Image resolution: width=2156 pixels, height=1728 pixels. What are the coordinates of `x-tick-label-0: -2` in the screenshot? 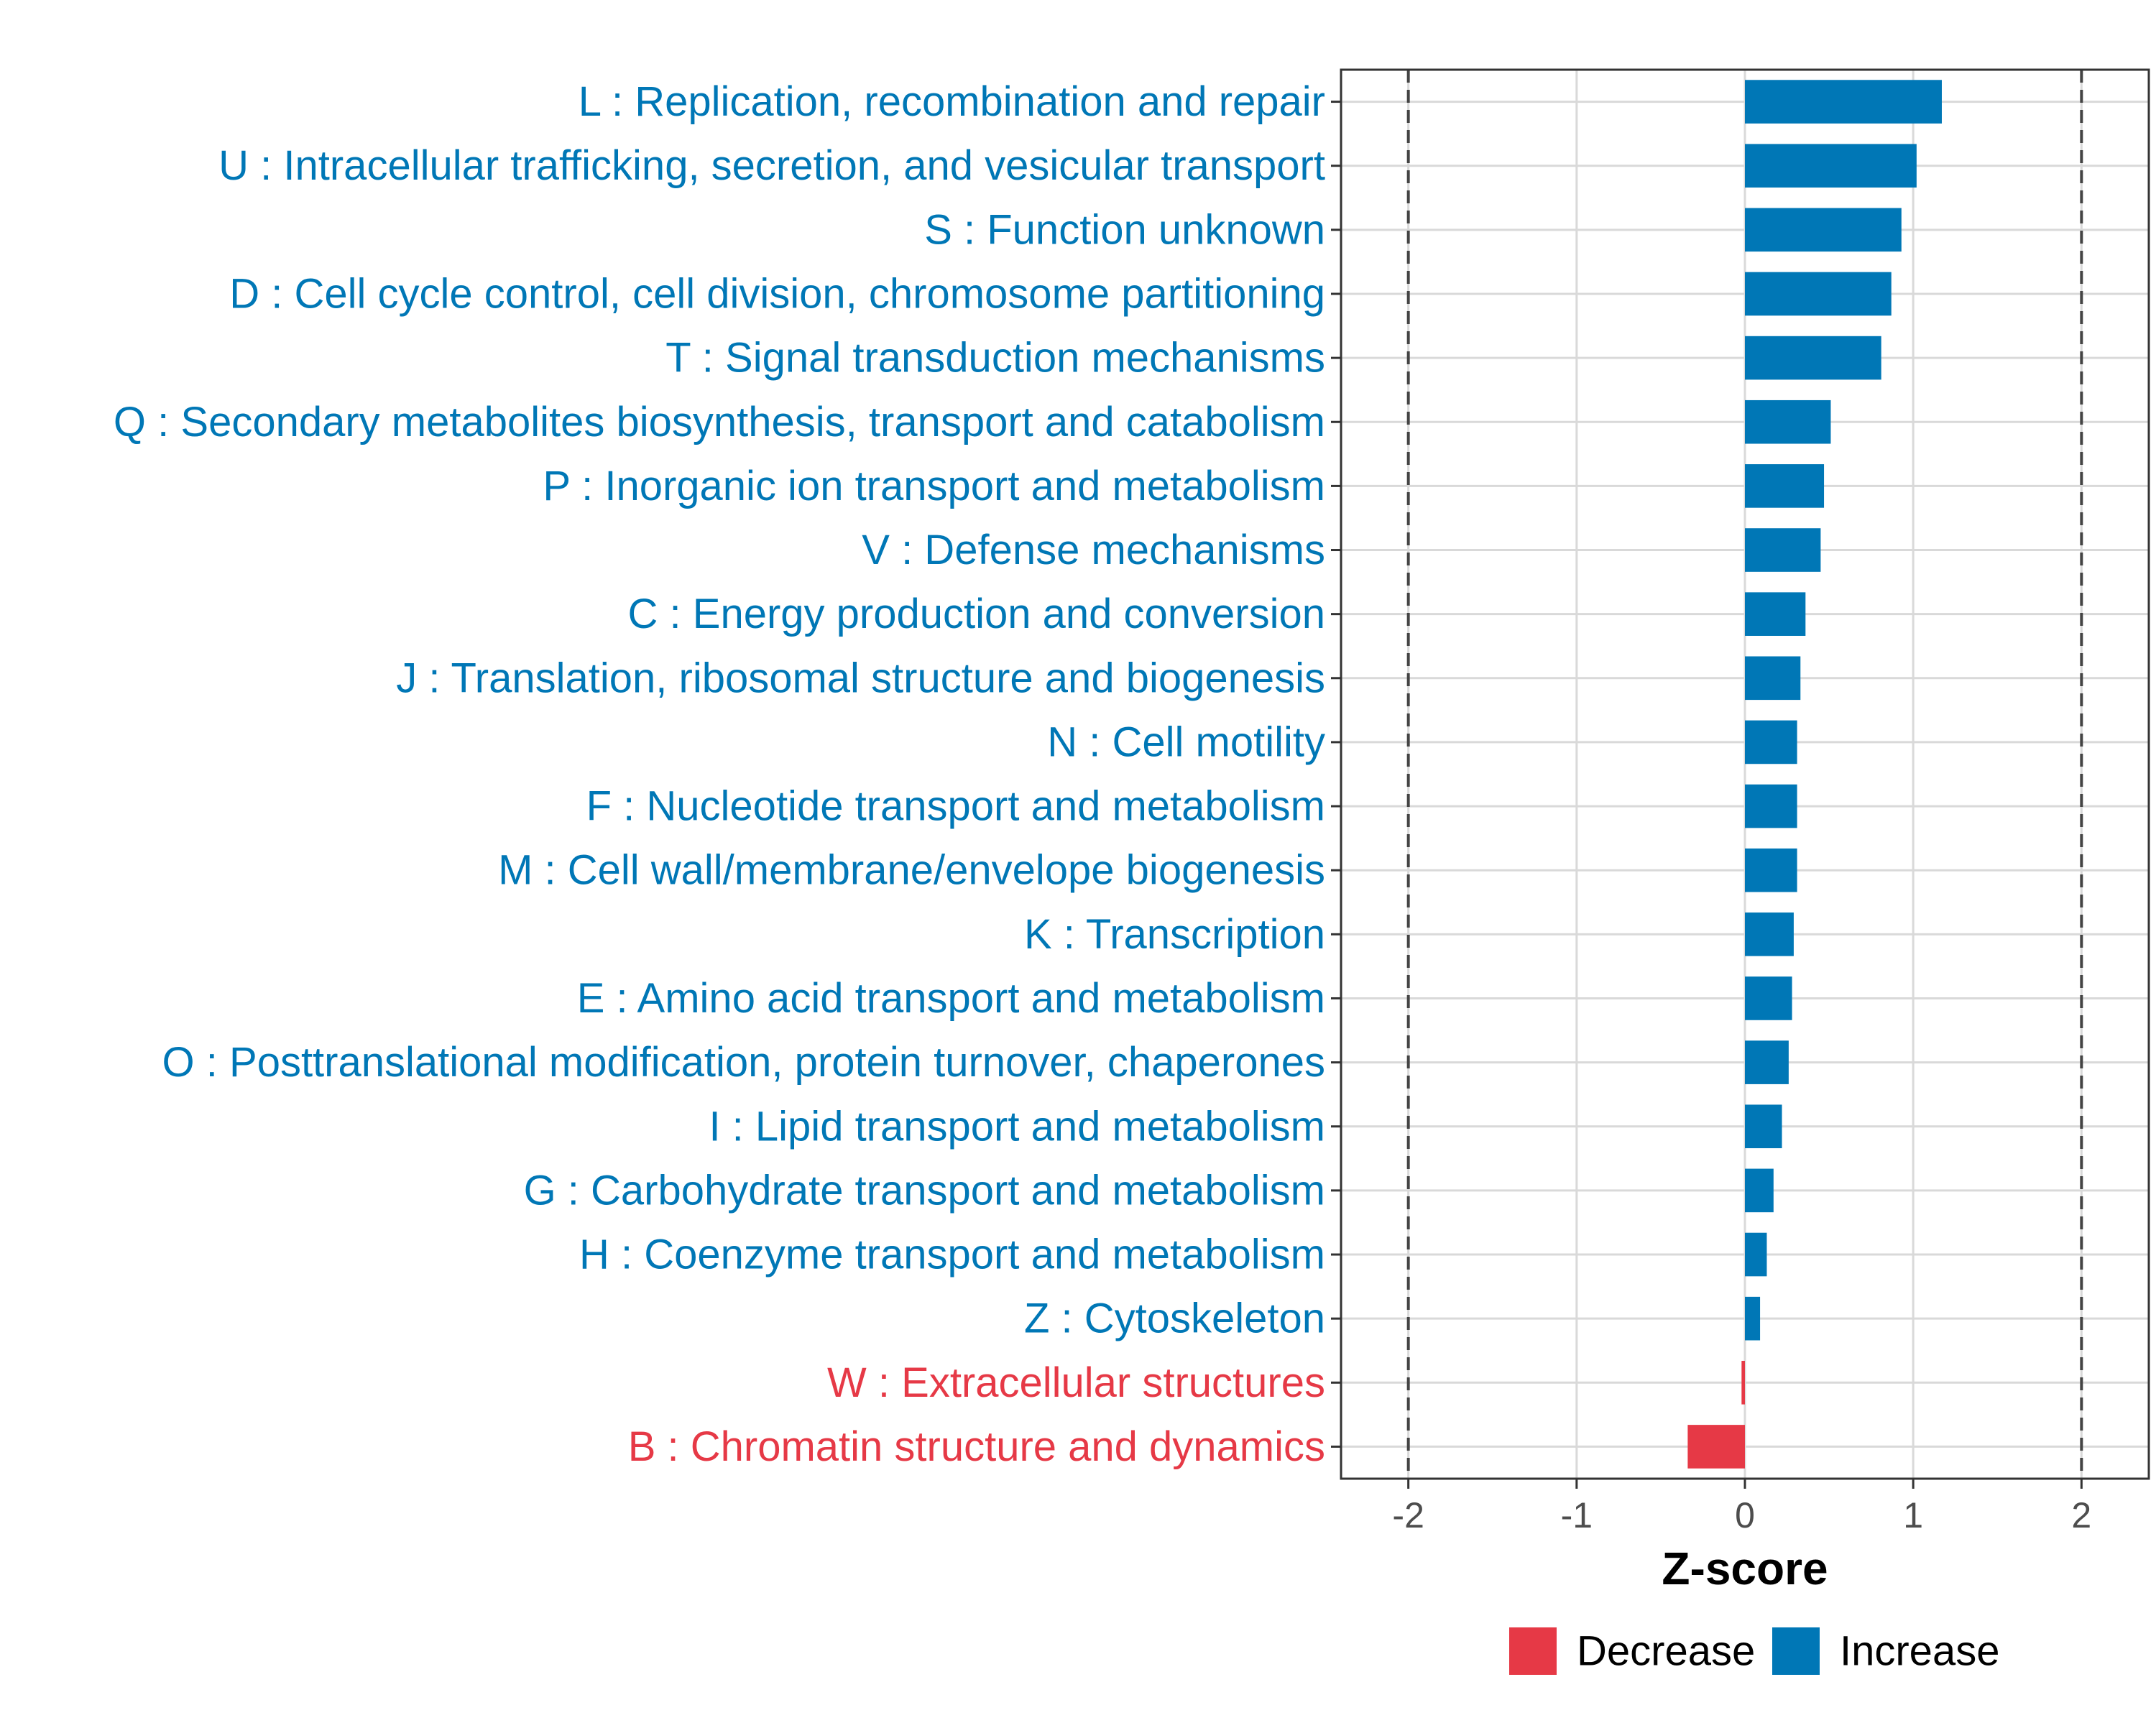 It's located at (1408, 1515).